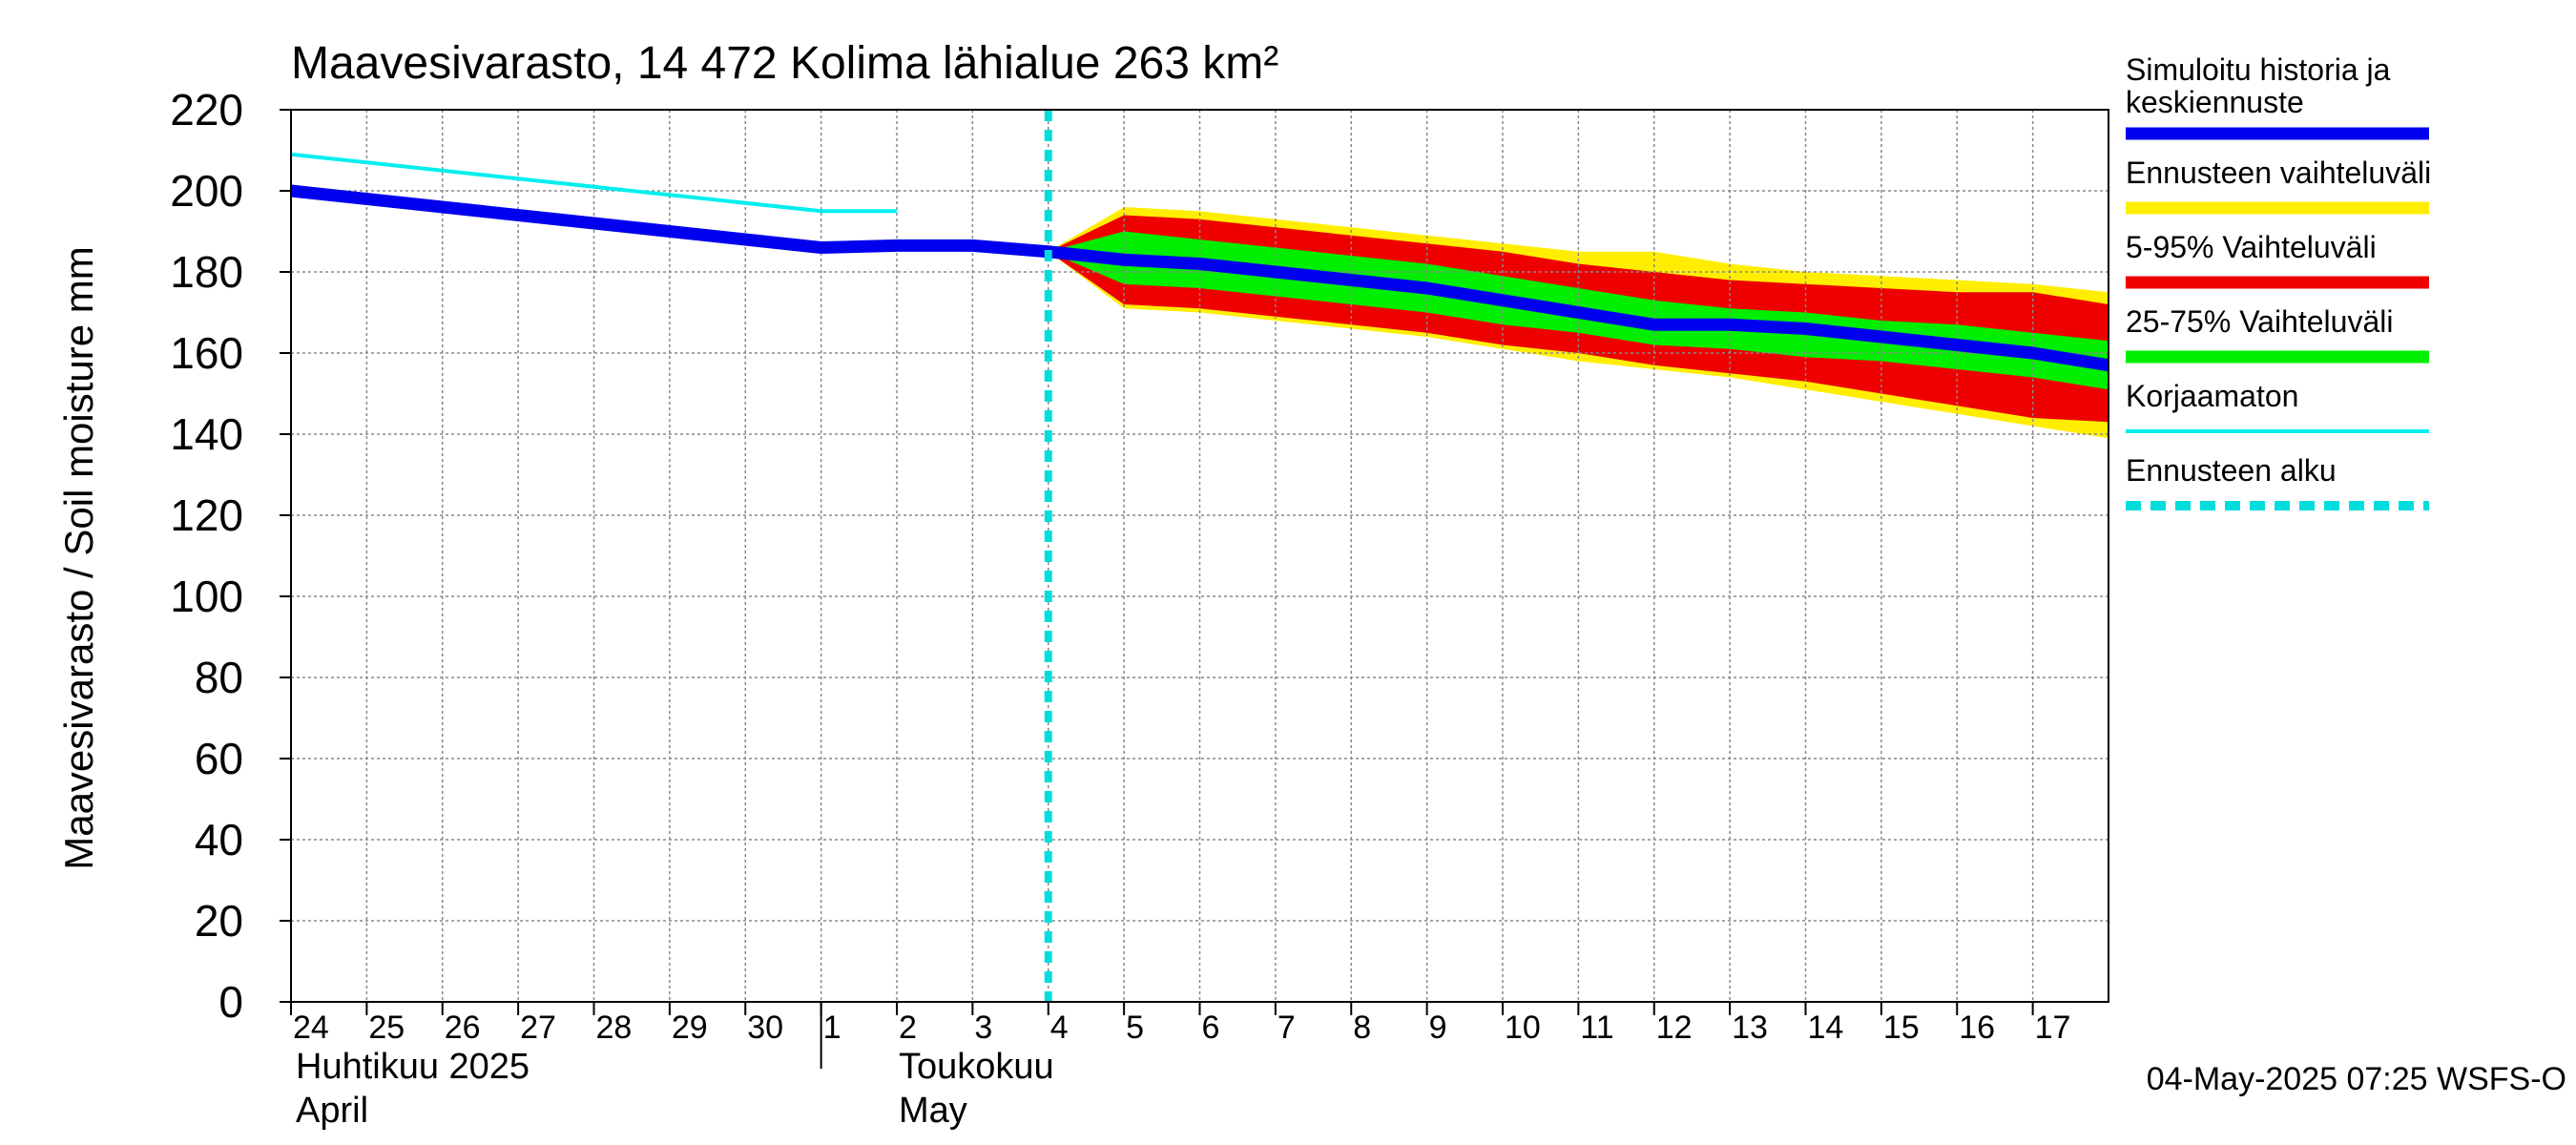 Image resolution: width=2576 pixels, height=1145 pixels. Describe the element at coordinates (1901, 1028) in the screenshot. I see `x-tick-label-21: 15` at that location.